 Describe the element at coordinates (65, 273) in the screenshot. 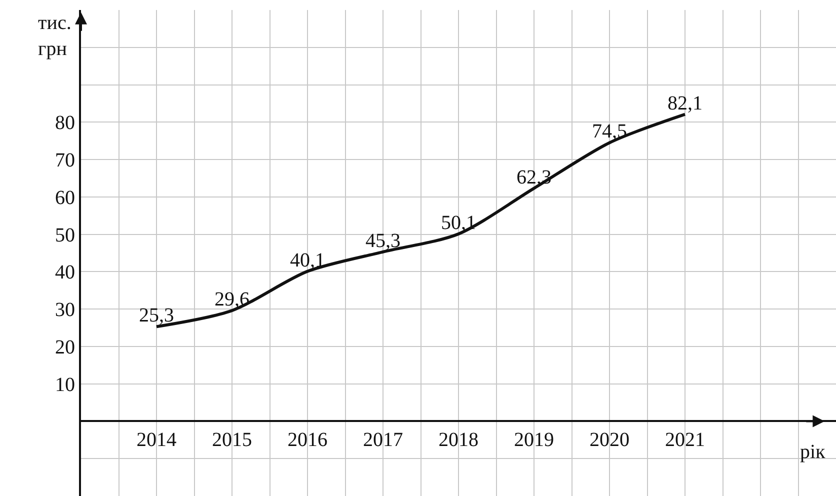

I see `y-tick-label: 40` at that location.